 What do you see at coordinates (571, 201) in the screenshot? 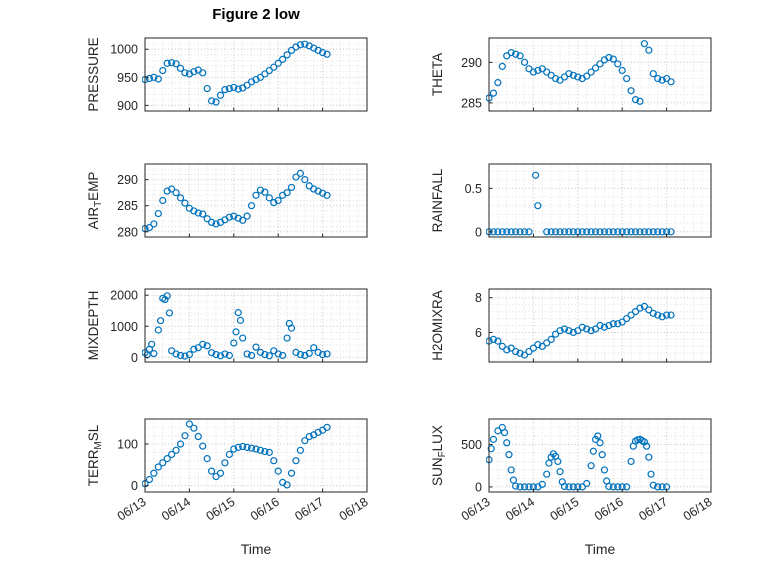
I see `chart-rainfall: 0 0.5 RAINFALL` at bounding box center [571, 201].